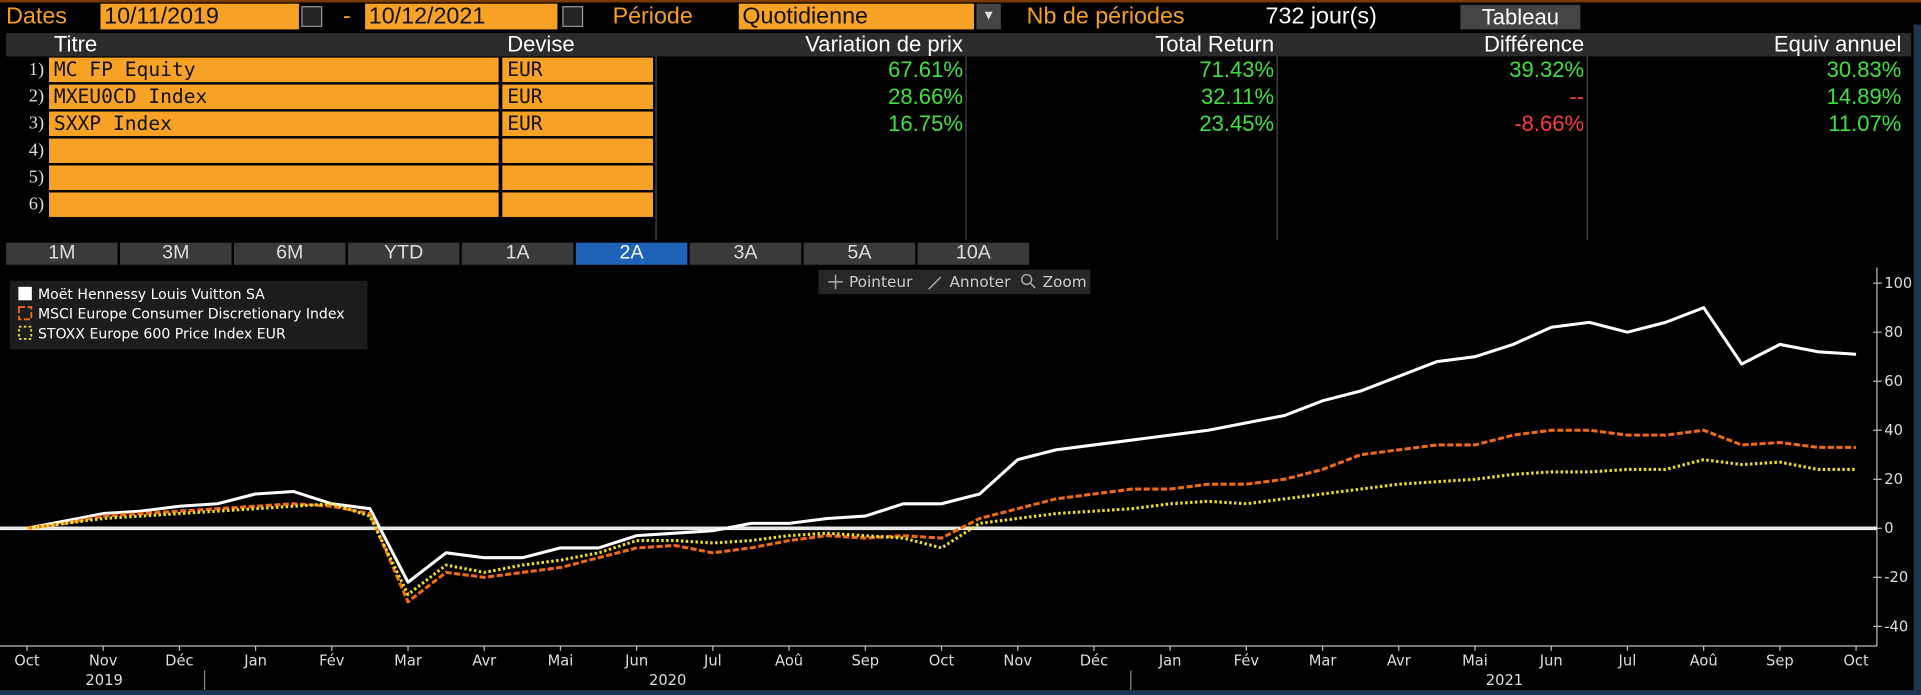  What do you see at coordinates (884, 44) in the screenshot?
I see `column-header: Variation de prix` at bounding box center [884, 44].